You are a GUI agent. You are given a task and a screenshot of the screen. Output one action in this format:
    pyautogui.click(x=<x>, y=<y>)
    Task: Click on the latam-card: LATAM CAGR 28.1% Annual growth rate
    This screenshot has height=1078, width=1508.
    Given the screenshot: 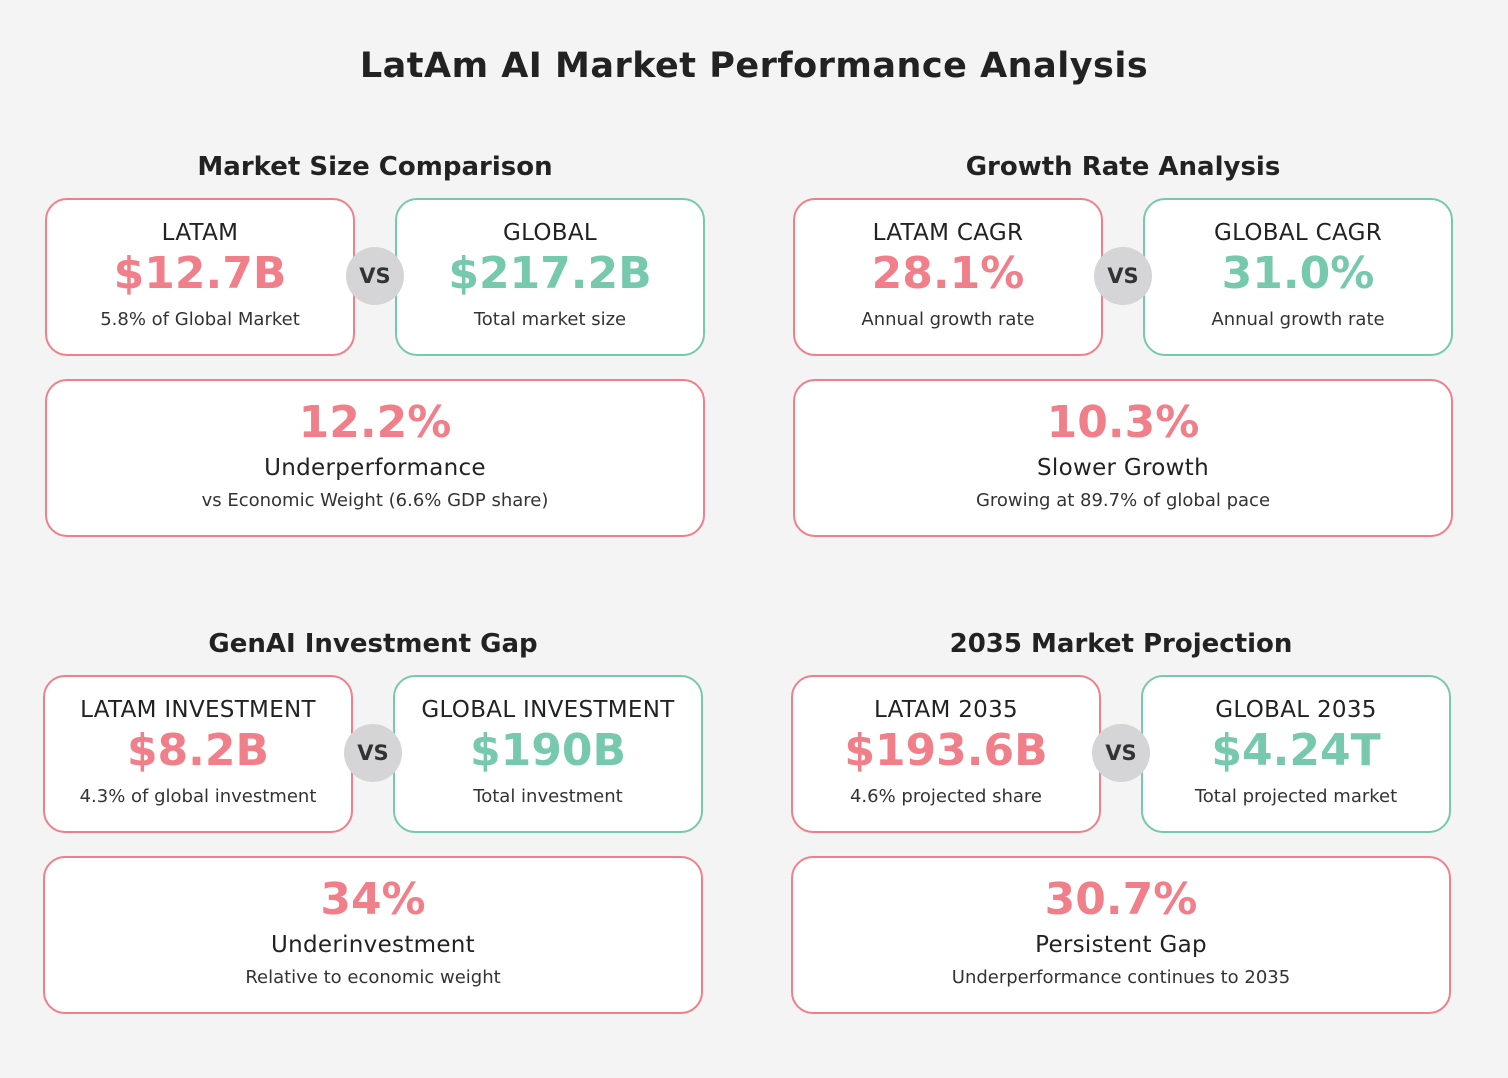 What is the action you would take?
    pyautogui.click(x=948, y=277)
    